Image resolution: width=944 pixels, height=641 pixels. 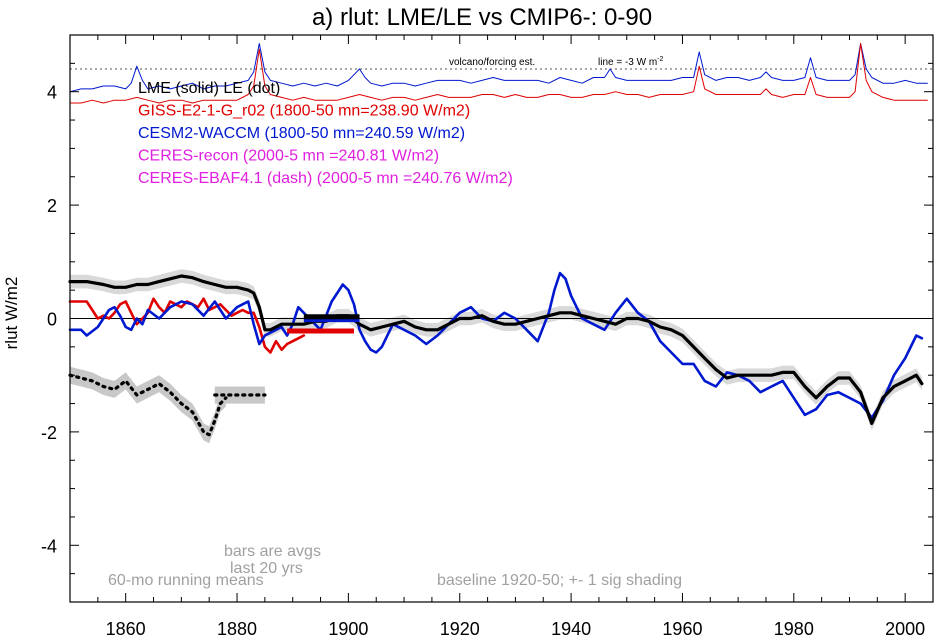 What do you see at coordinates (187, 325) in the screenshot?
I see `series-giss-e2-1-g-r02` at bounding box center [187, 325].